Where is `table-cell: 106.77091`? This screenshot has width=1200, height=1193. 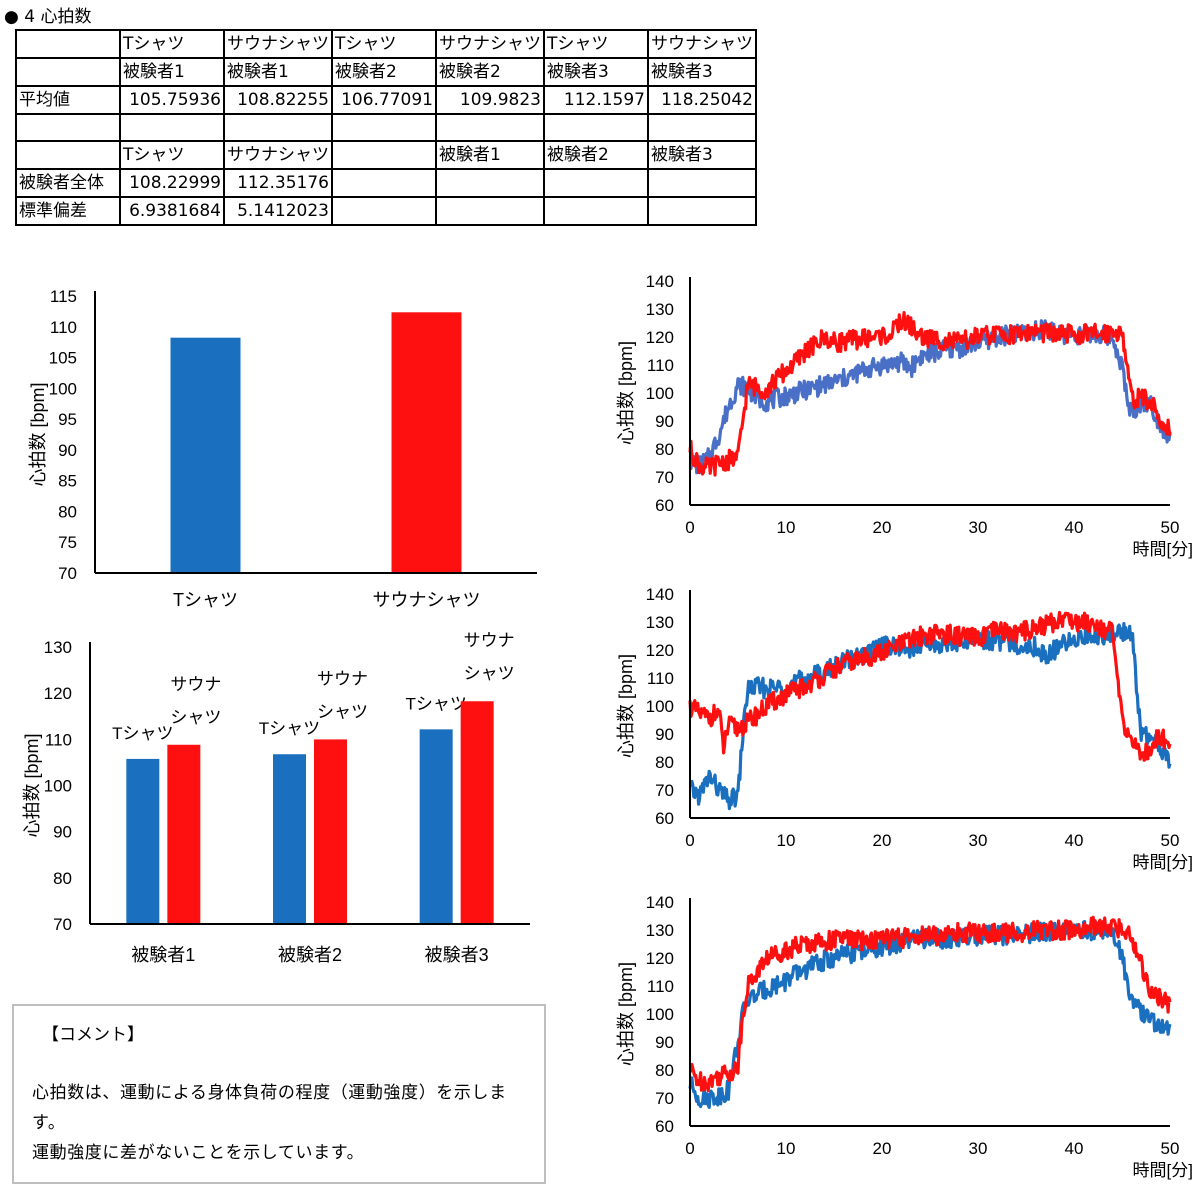
table-cell: 106.77091 is located at coordinates (384, 100).